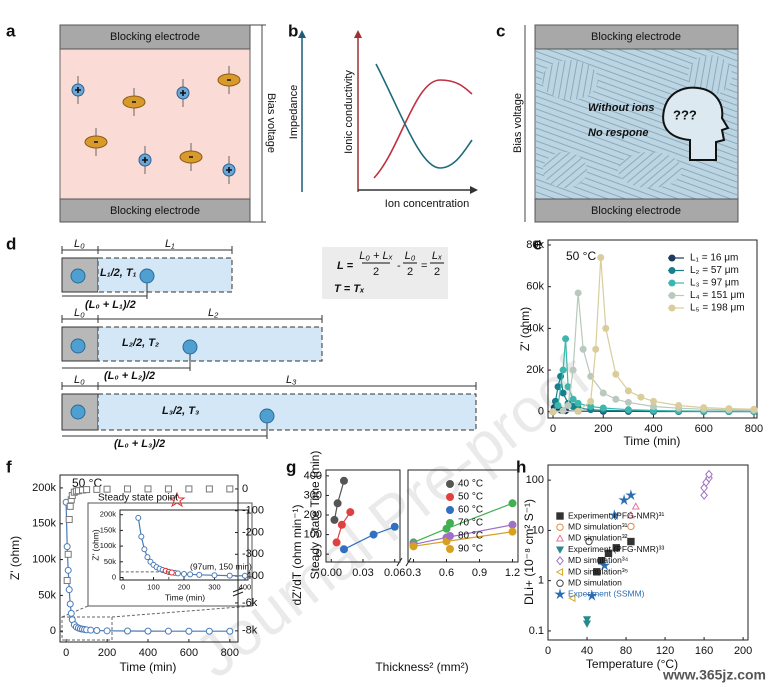  Describe the element at coordinates (108, 545) in the screenshot. I see `y-tick-label: 100k` at that location.